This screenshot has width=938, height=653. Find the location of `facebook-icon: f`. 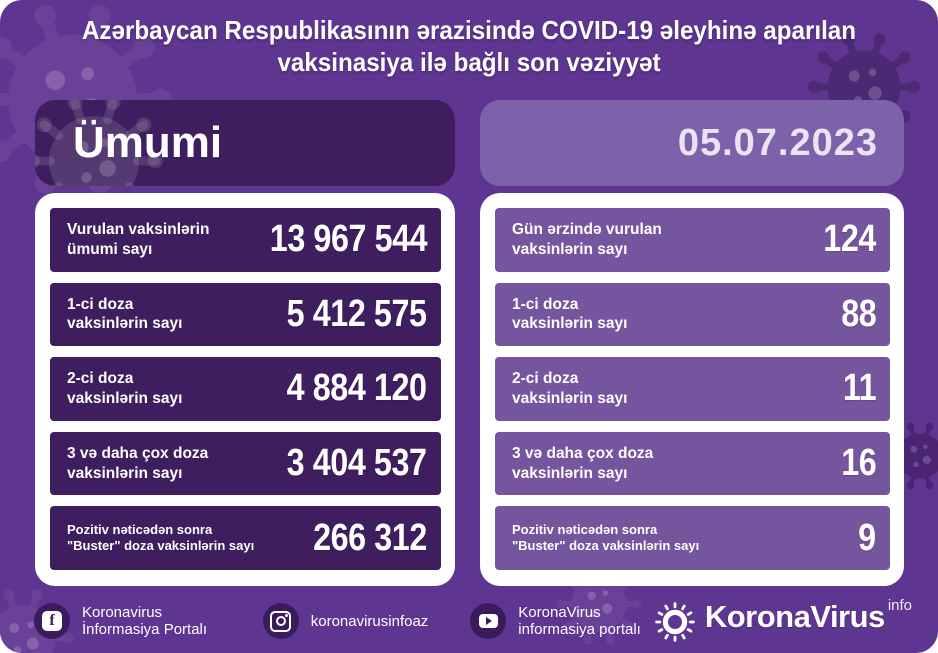

facebook-icon: f is located at coordinates (52, 621).